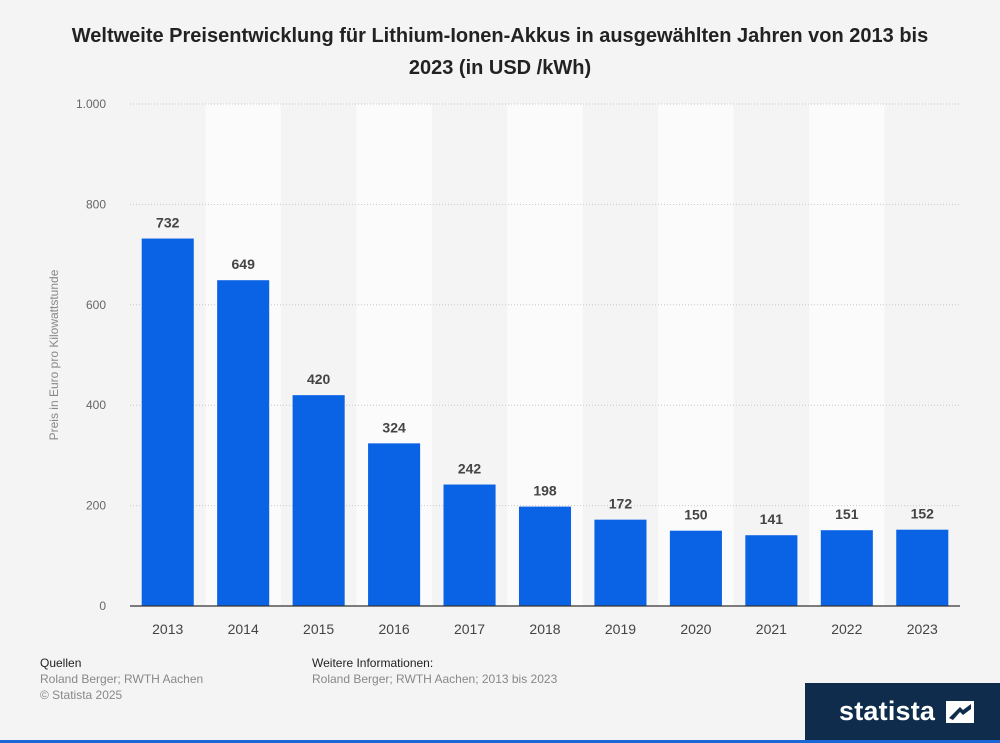  What do you see at coordinates (81, 695) in the screenshot?
I see `copyright-text: © Statista 2025` at bounding box center [81, 695].